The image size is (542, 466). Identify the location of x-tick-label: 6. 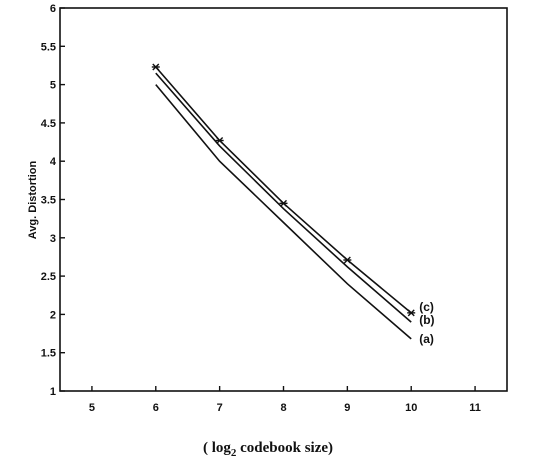
(156, 408).